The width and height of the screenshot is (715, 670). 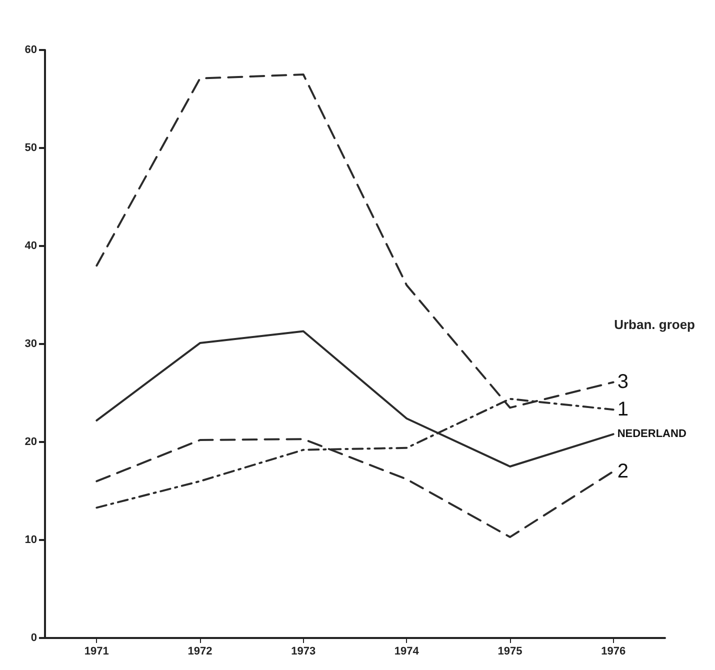 I want to click on series-label: 2, so click(x=622, y=471).